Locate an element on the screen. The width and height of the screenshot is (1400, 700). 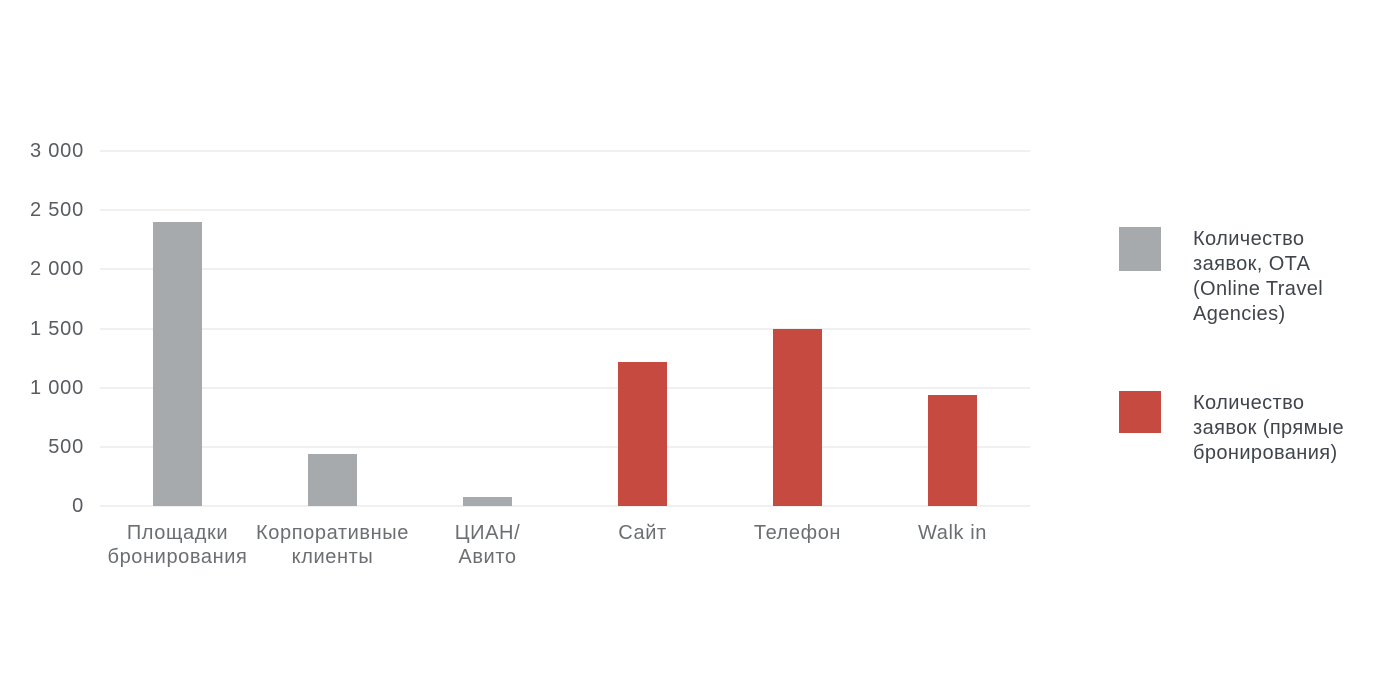
legend-label-line: заявок, ОТА is located at coordinates (1252, 264).